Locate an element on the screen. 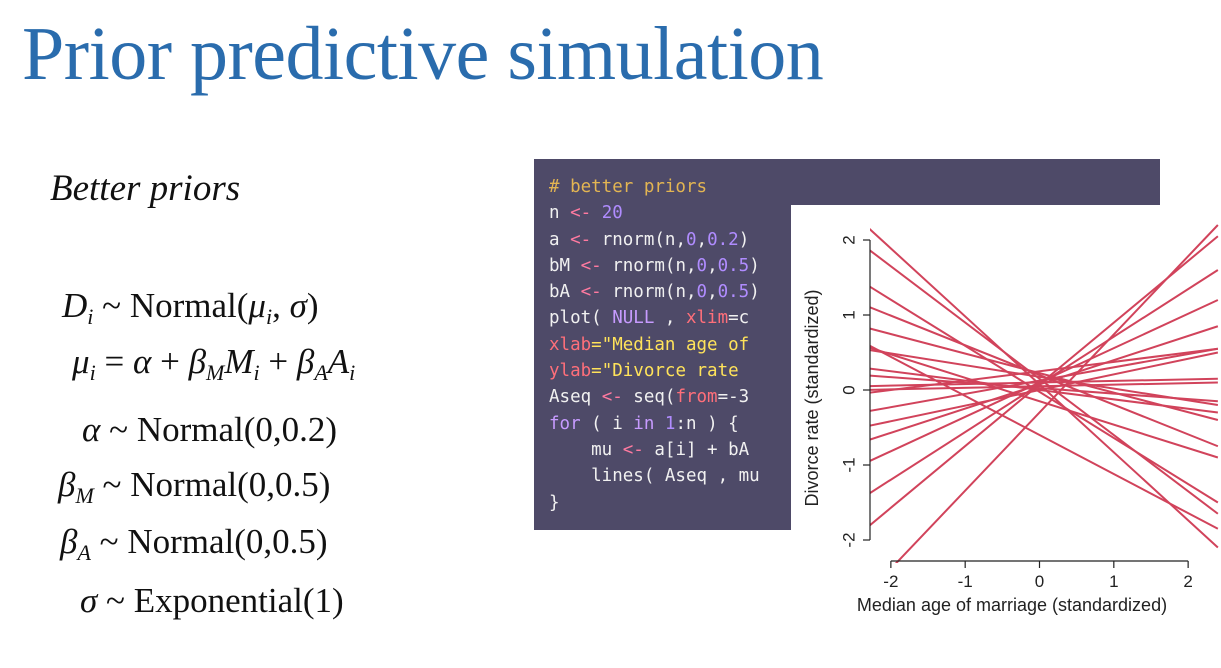  x-tick-label: 1 is located at coordinates (1113, 581).